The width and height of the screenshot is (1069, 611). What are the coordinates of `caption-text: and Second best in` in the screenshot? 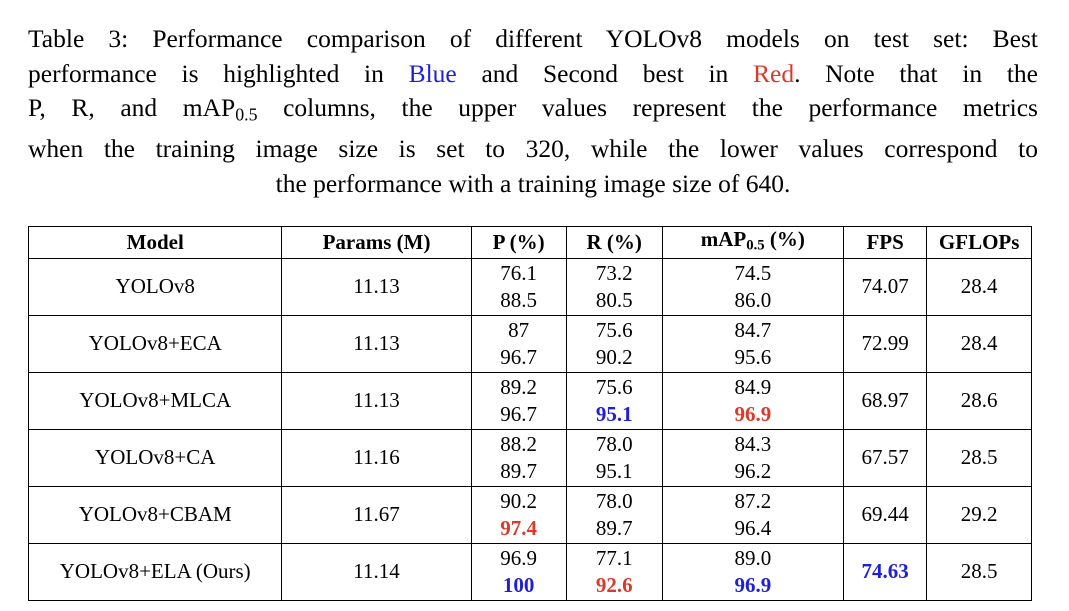 It's located at (605, 73).